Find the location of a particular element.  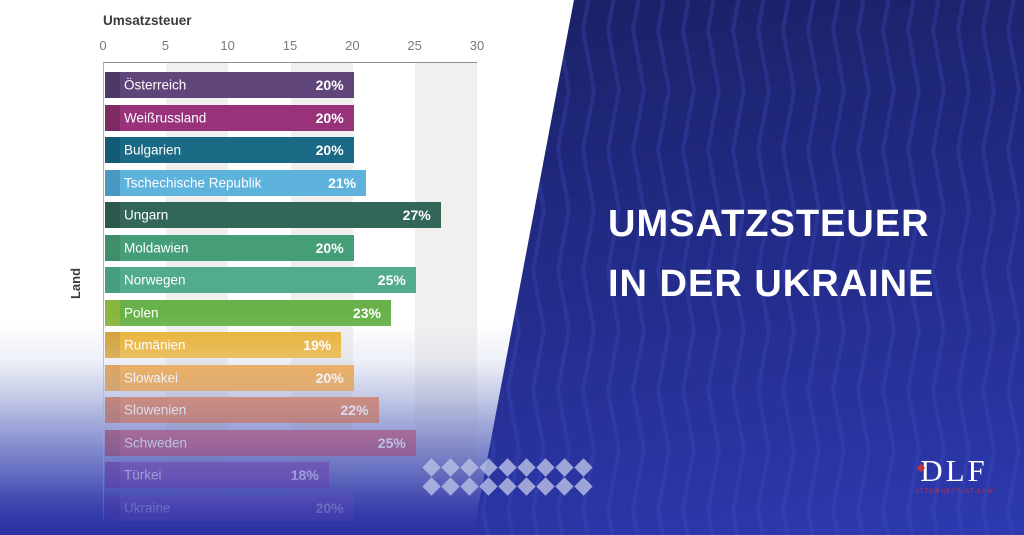

bar-row: Polen 23% is located at coordinates (248, 312).